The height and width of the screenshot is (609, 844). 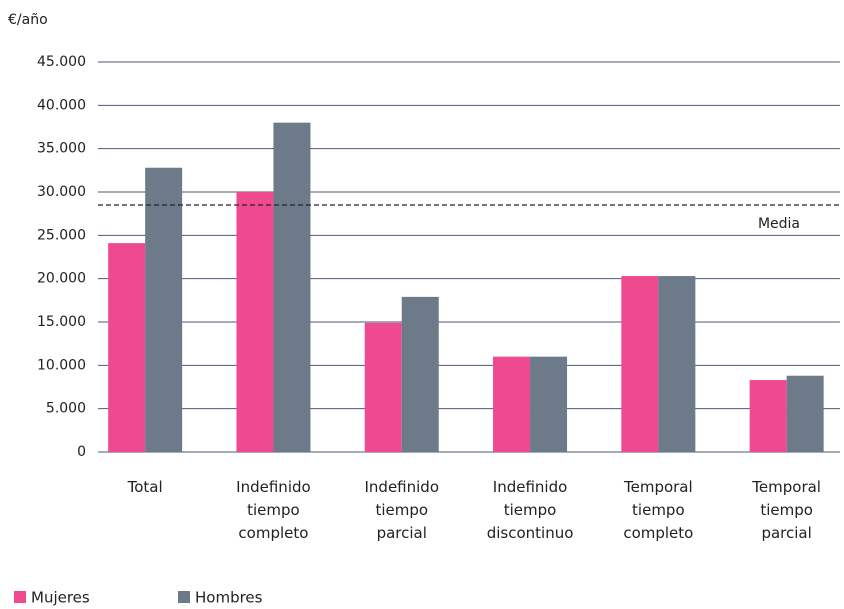 What do you see at coordinates (61, 279) in the screenshot?
I see `y-tick-label: 20.000` at bounding box center [61, 279].